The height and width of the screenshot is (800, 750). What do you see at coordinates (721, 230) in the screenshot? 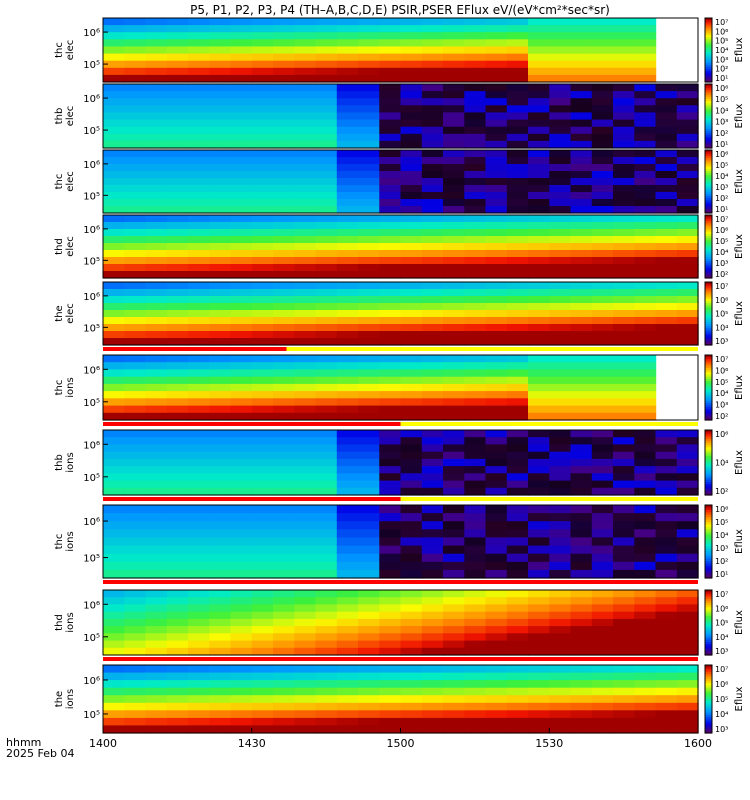
I see `colorbar-tick-label: 10⁶` at bounding box center [721, 230].